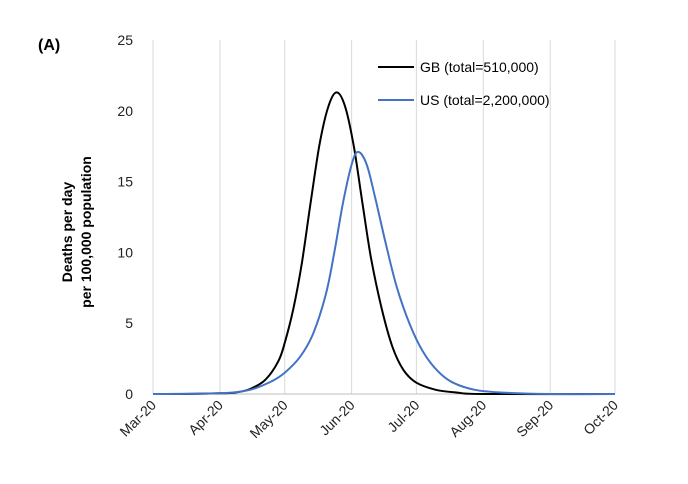 The width and height of the screenshot is (688, 484). I want to click on y-tick-label: 10, so click(125, 252).